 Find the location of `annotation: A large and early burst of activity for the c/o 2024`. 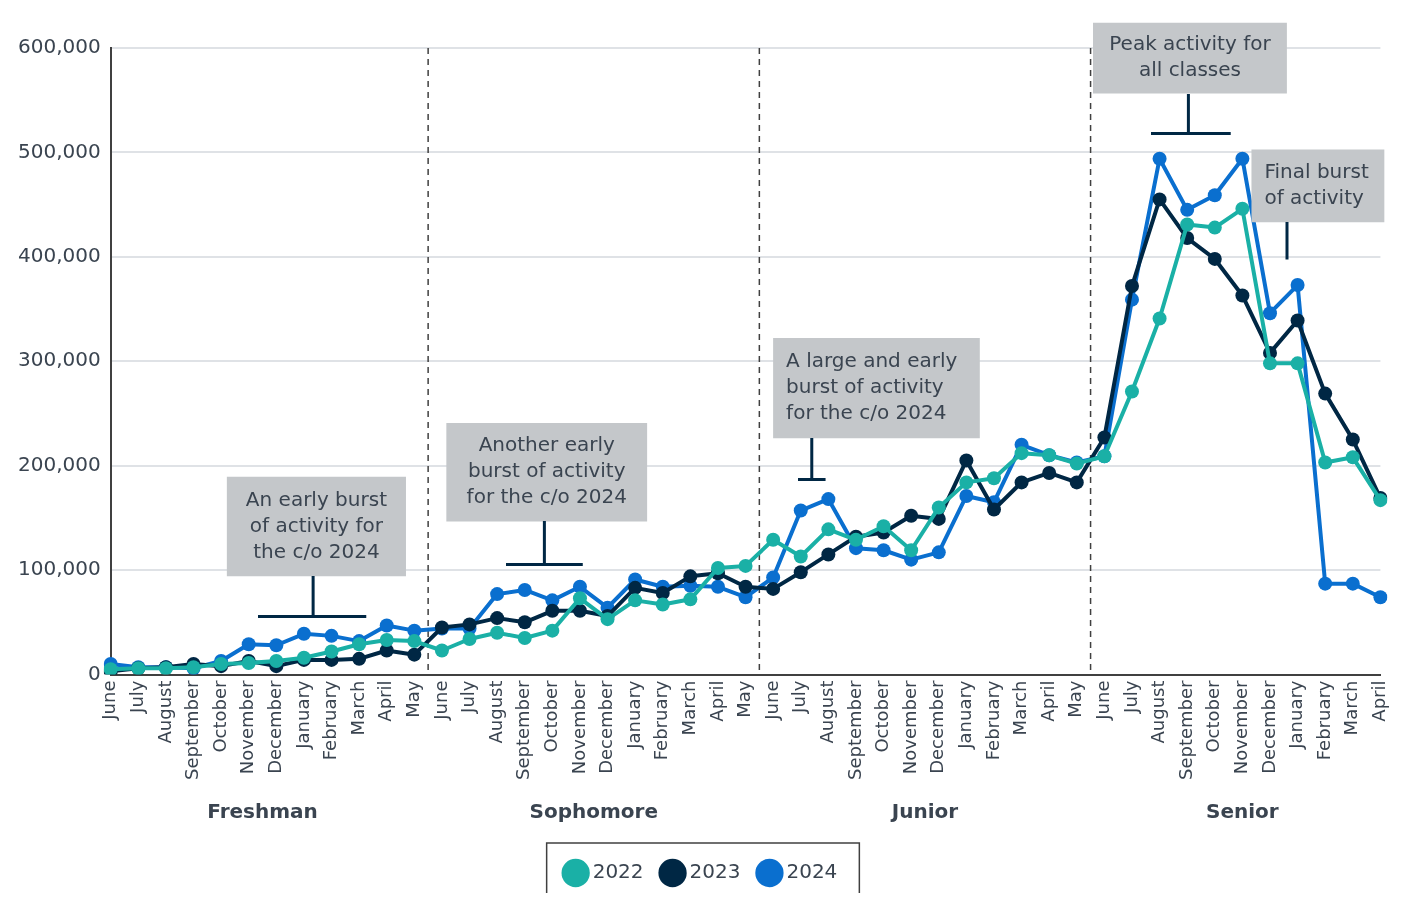

annotation: A large and early burst of activity for the c/o 2024 is located at coordinates (872, 386).